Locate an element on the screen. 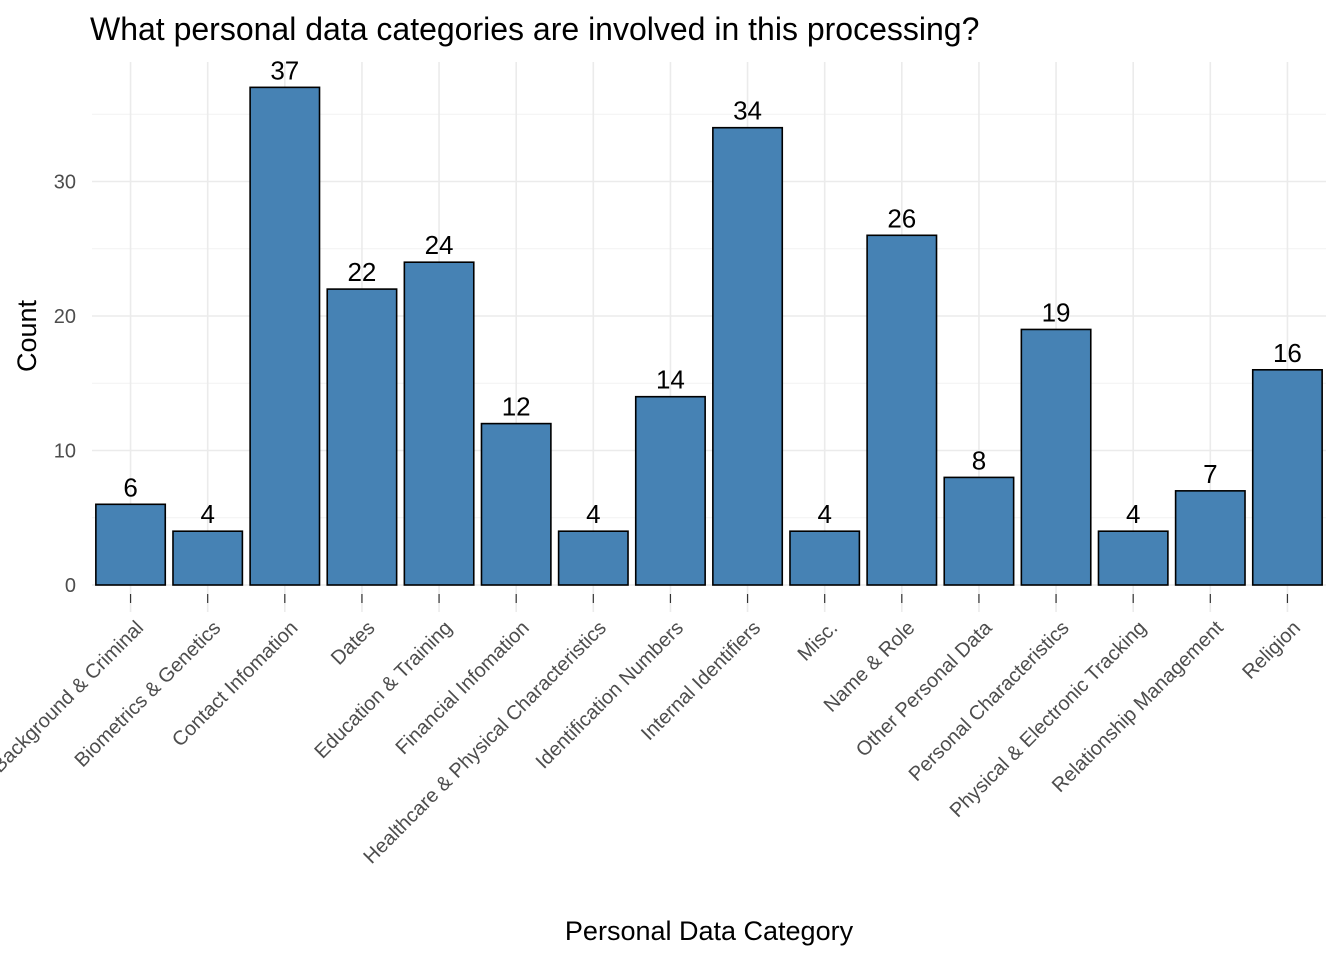  data-label-identification-numbers: 14 is located at coordinates (670, 380).